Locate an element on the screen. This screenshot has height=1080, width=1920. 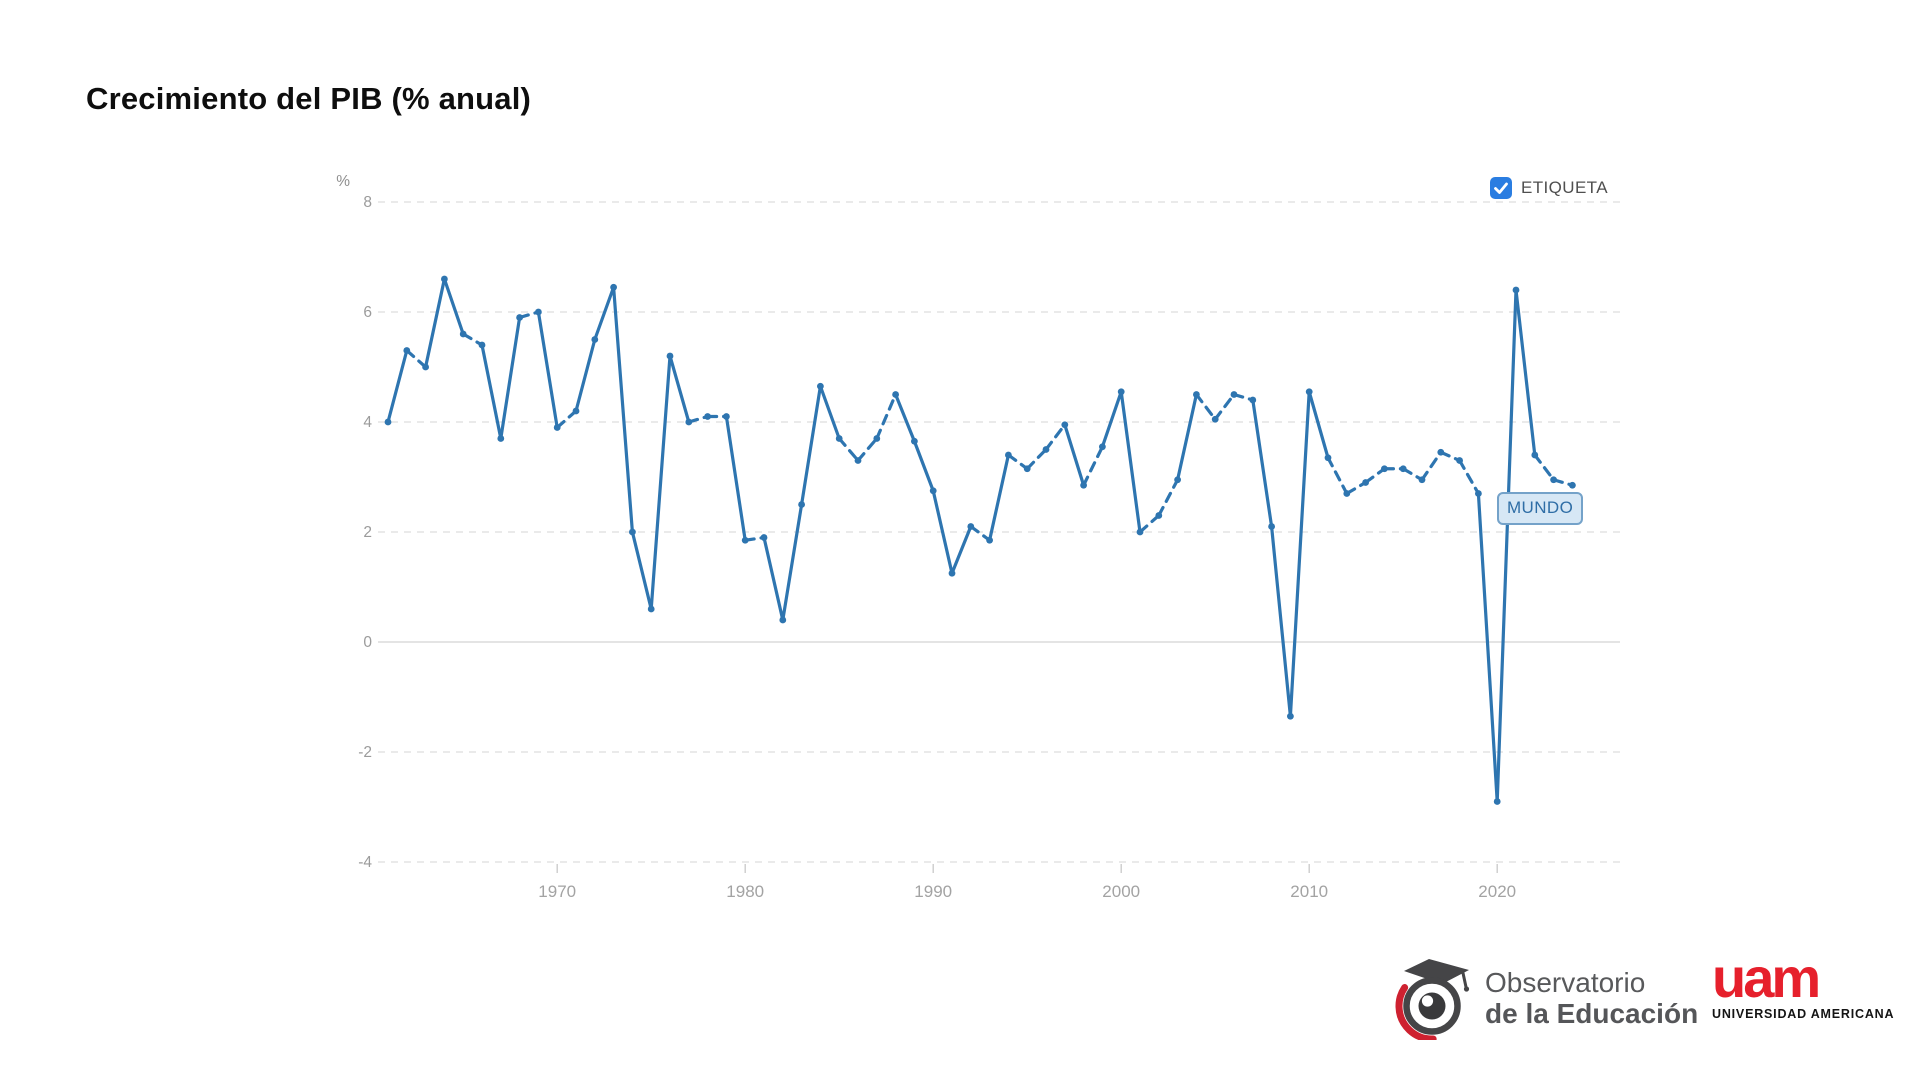
legend-label: ETIQUETA is located at coordinates (1564, 187).